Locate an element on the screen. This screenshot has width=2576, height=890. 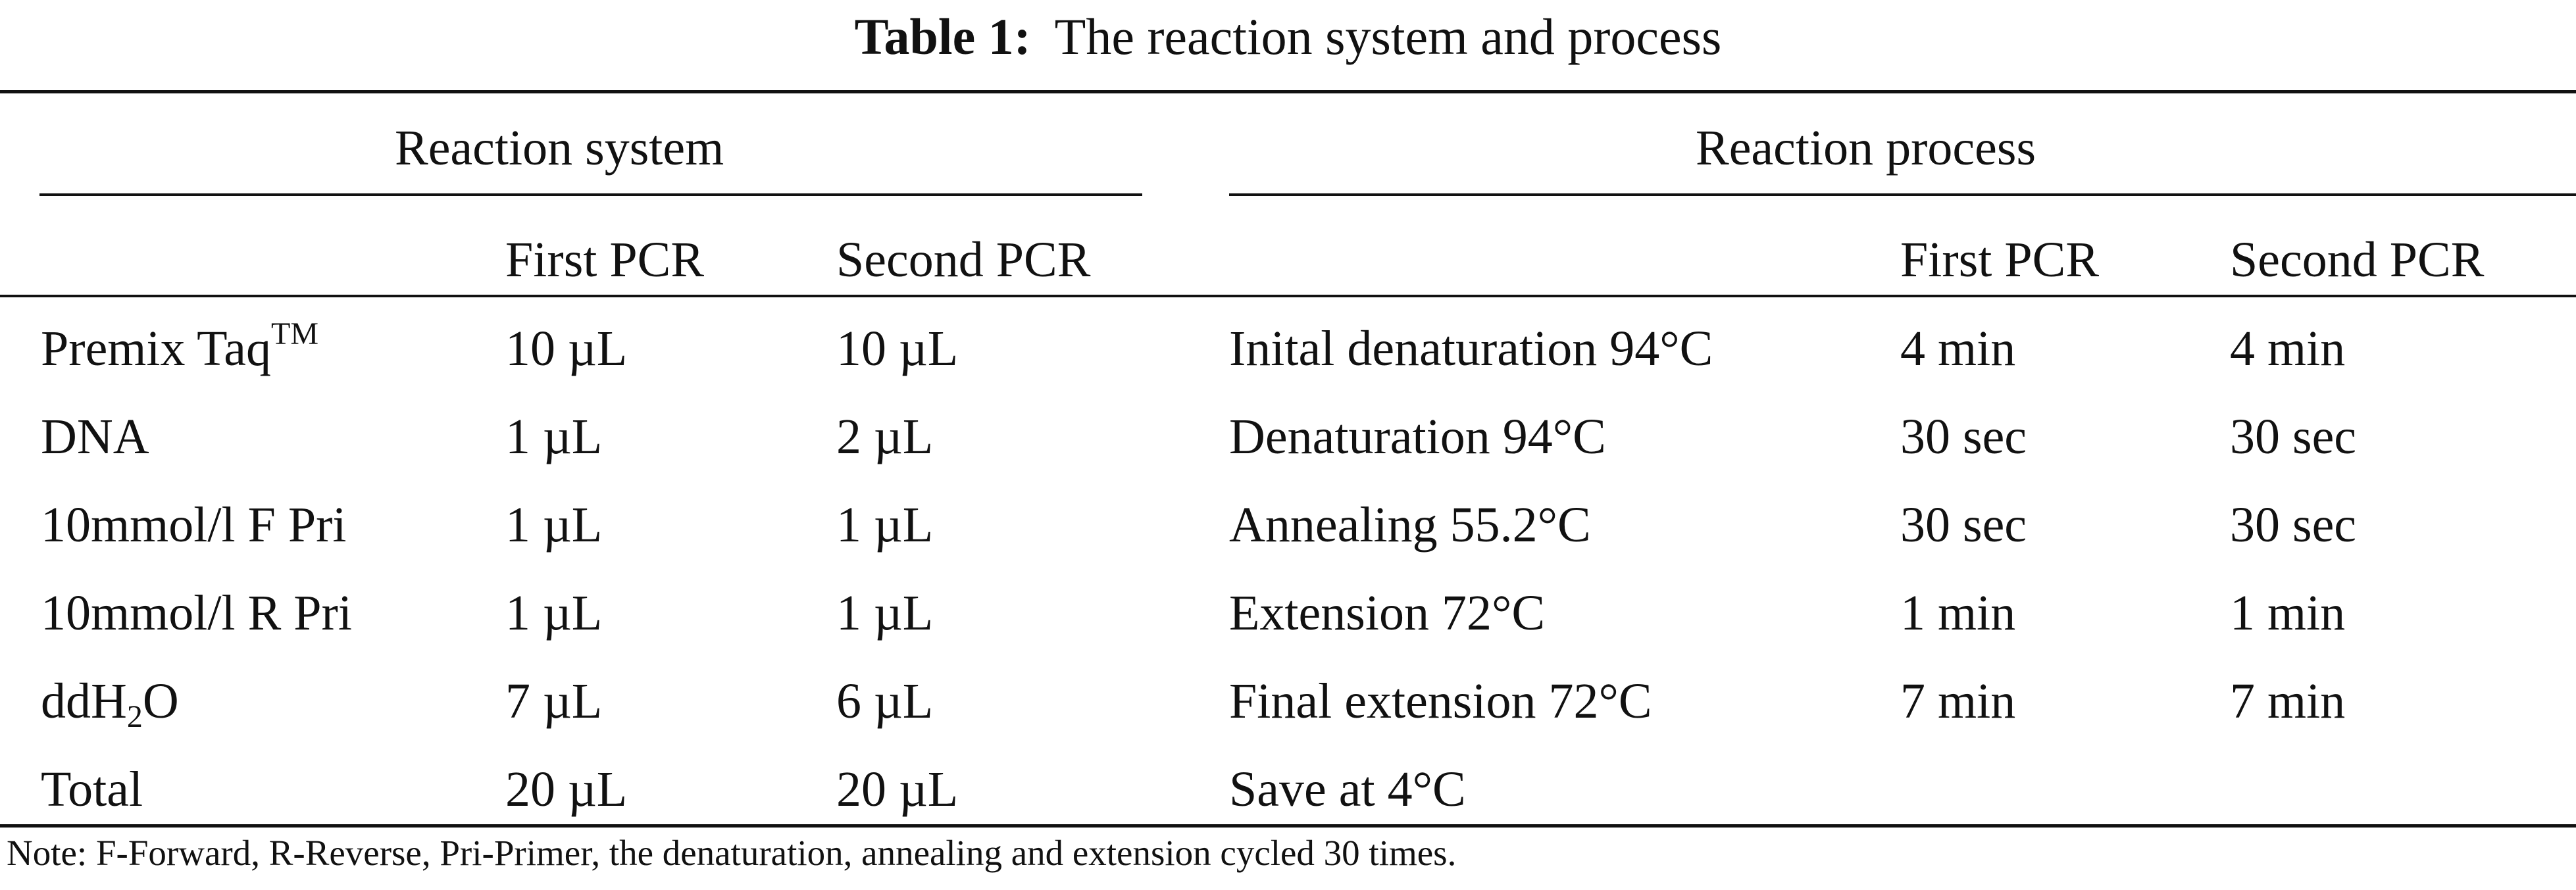
col-header-process-first: First PCR is located at coordinates (2000, 259).